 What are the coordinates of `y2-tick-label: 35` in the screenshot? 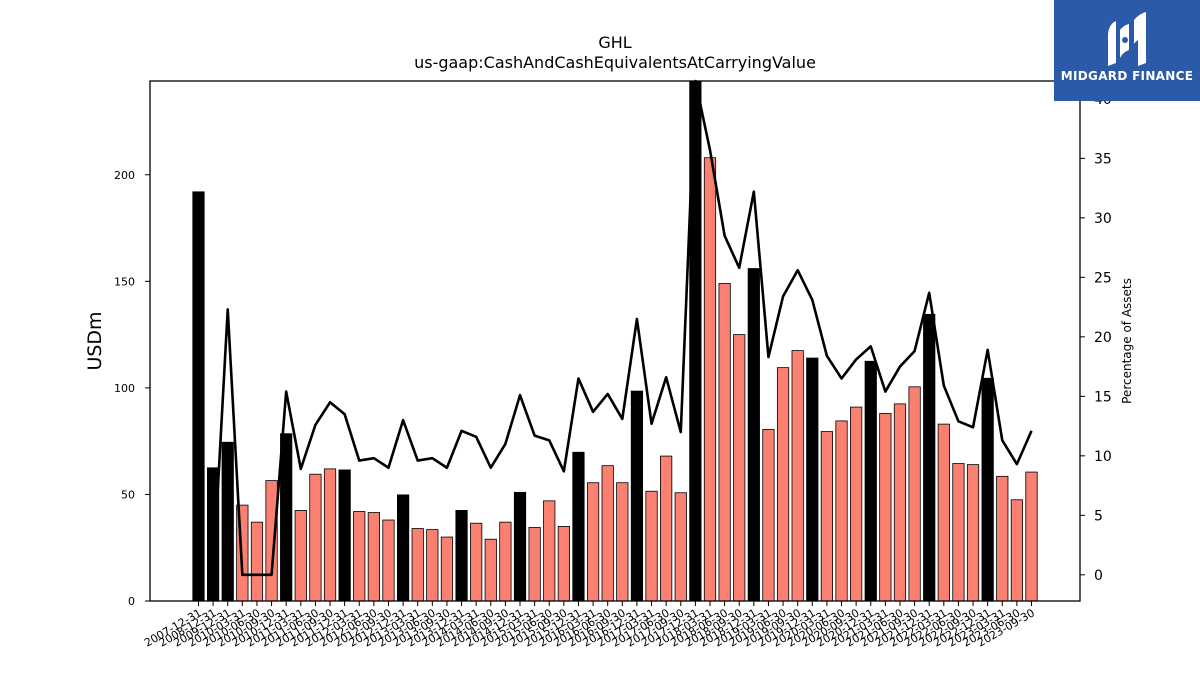 It's located at (1103, 159).